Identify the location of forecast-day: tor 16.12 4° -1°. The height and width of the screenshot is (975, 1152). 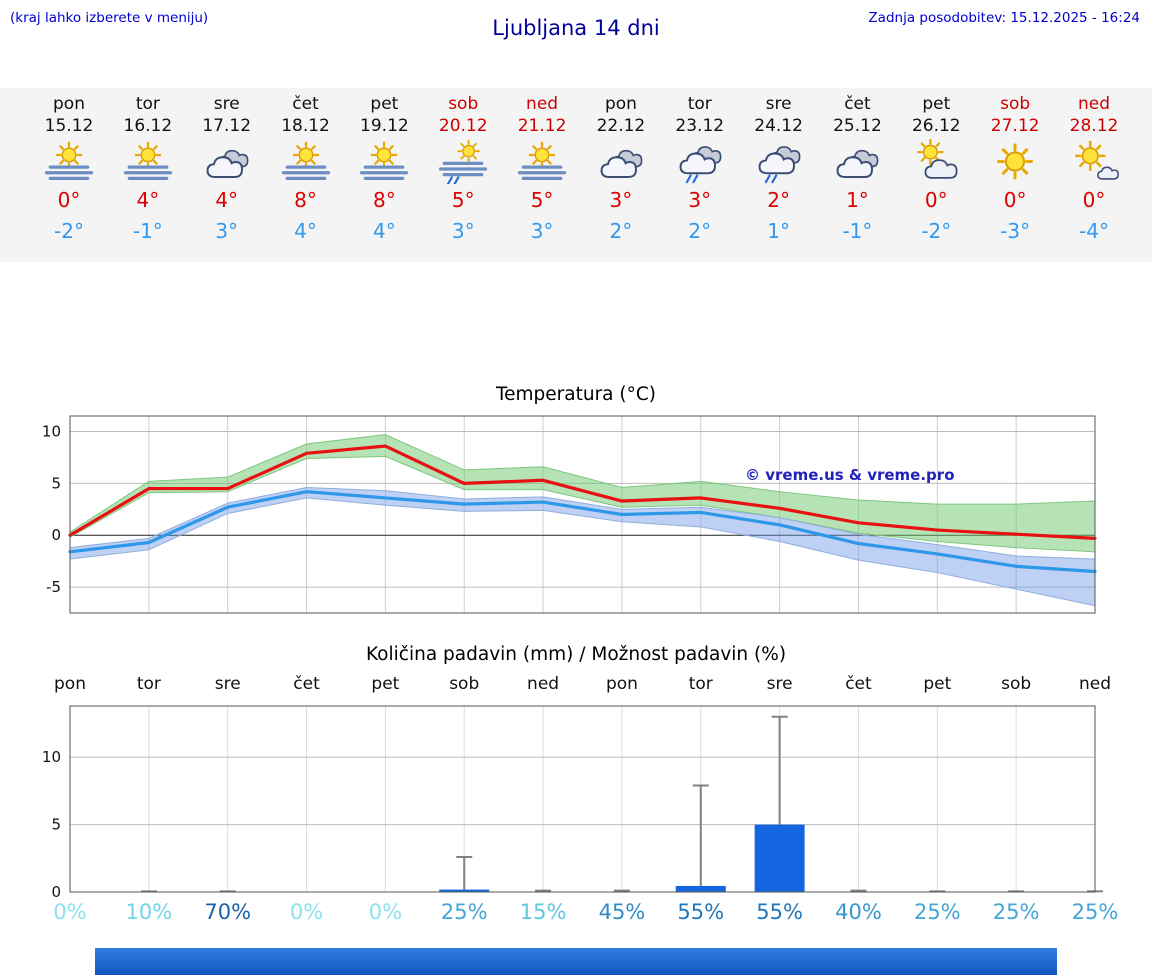
(148, 168).